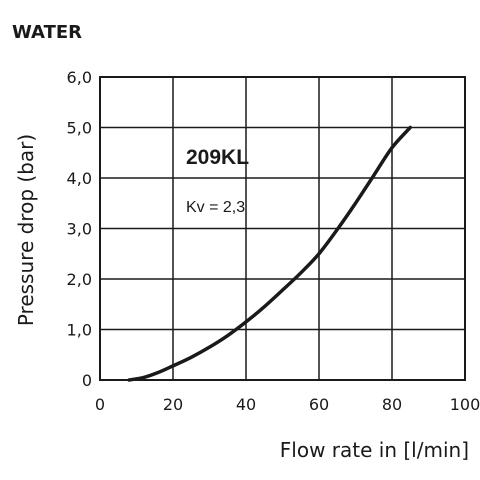 This screenshot has height=480, width=480. What do you see at coordinates (173, 404) in the screenshot?
I see `x-tick-label: 20` at bounding box center [173, 404].